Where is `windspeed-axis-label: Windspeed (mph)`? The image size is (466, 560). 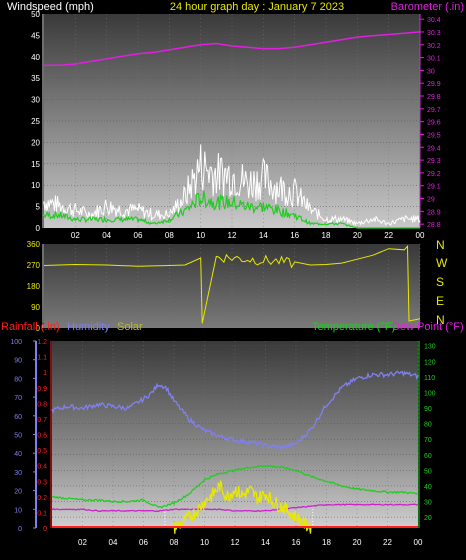 windspeed-axis-label: Windspeed (mph) is located at coordinates (50, 7).